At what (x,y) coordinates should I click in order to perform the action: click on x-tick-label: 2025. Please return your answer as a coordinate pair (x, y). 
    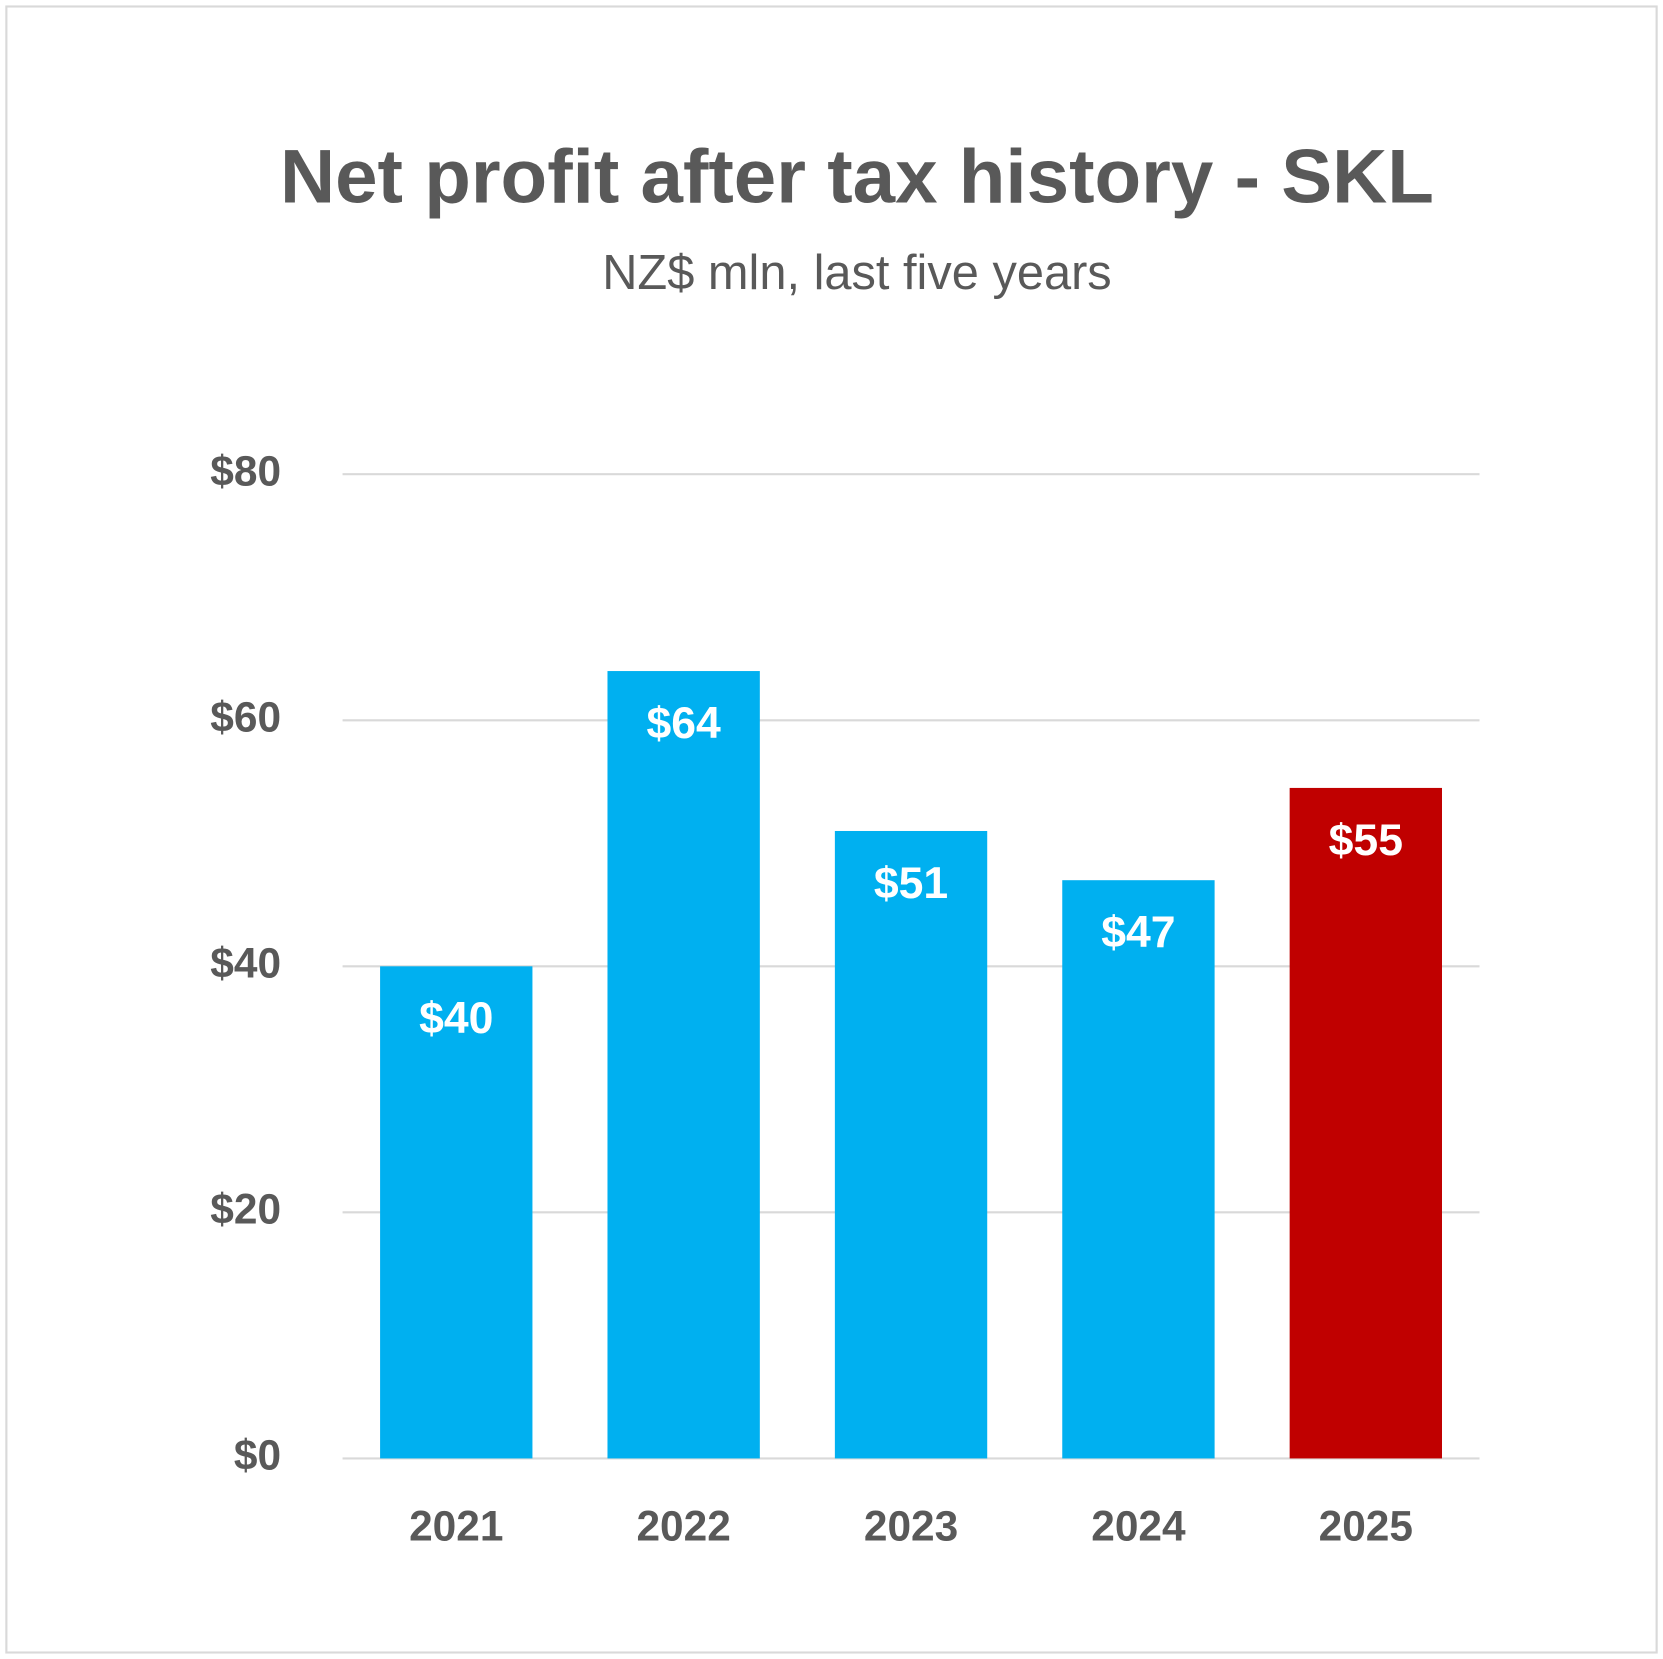
    Looking at the image, I should click on (1366, 1526).